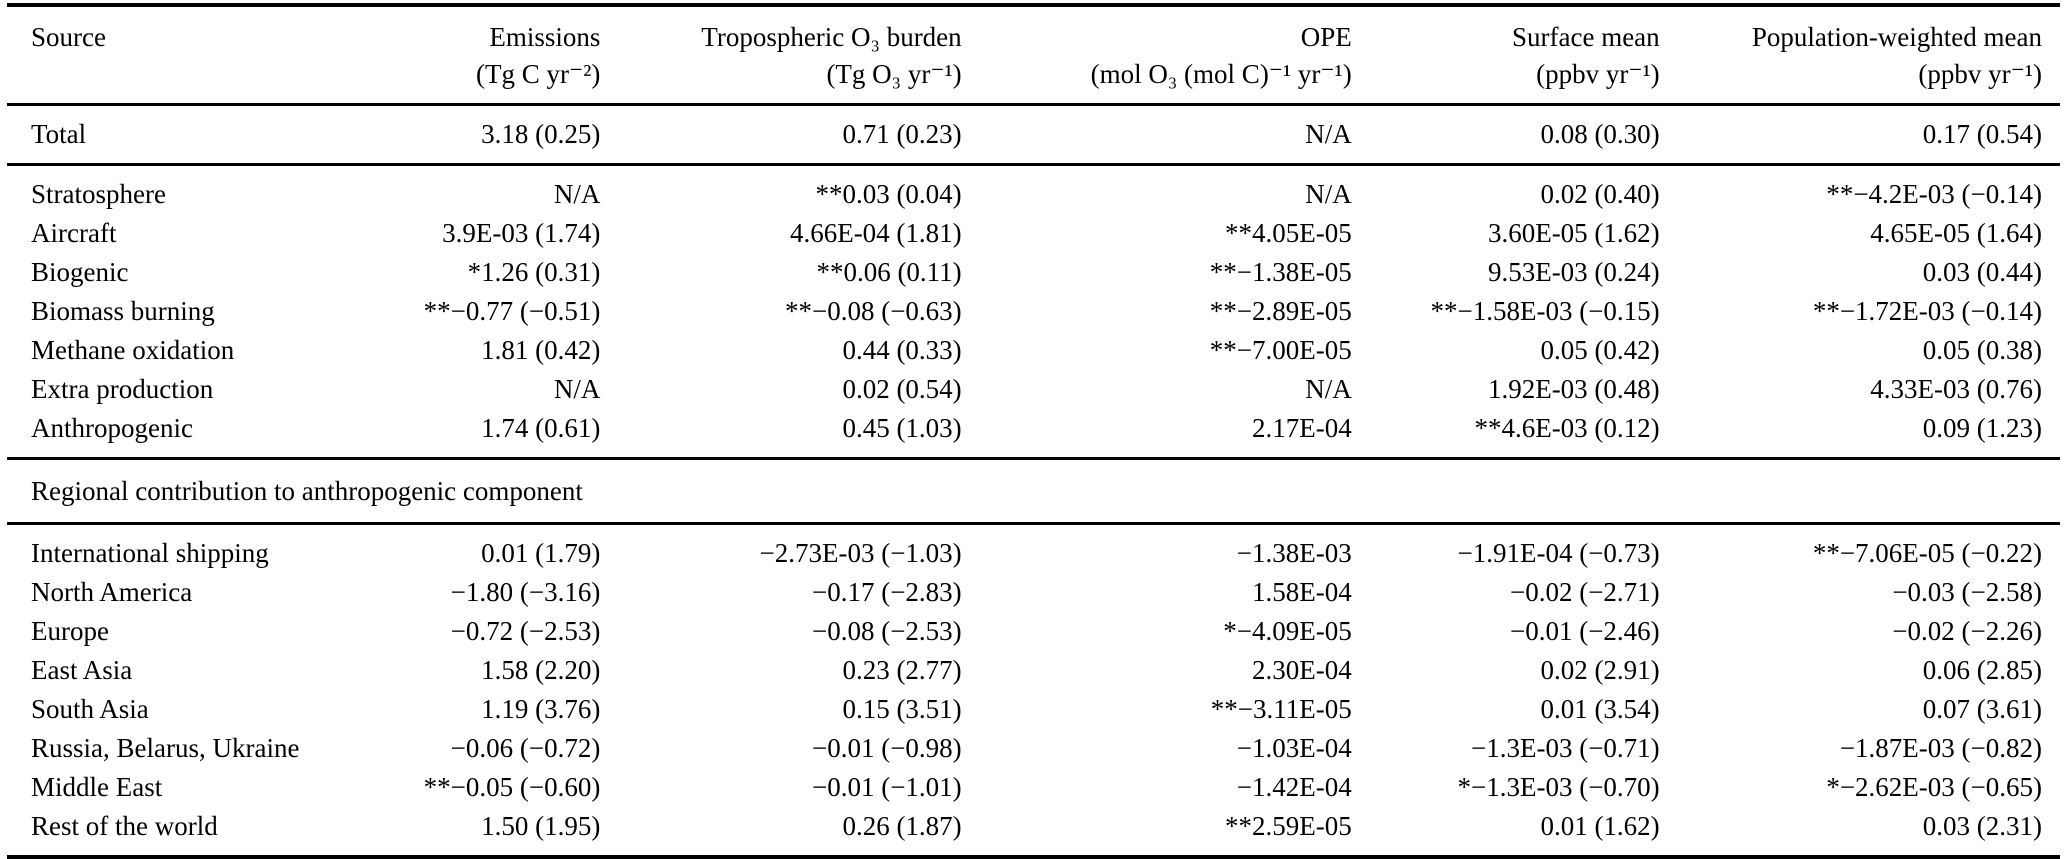 This screenshot has height=859, width=2067. I want to click on value-cell: **2.59E-05, so click(1288, 826).